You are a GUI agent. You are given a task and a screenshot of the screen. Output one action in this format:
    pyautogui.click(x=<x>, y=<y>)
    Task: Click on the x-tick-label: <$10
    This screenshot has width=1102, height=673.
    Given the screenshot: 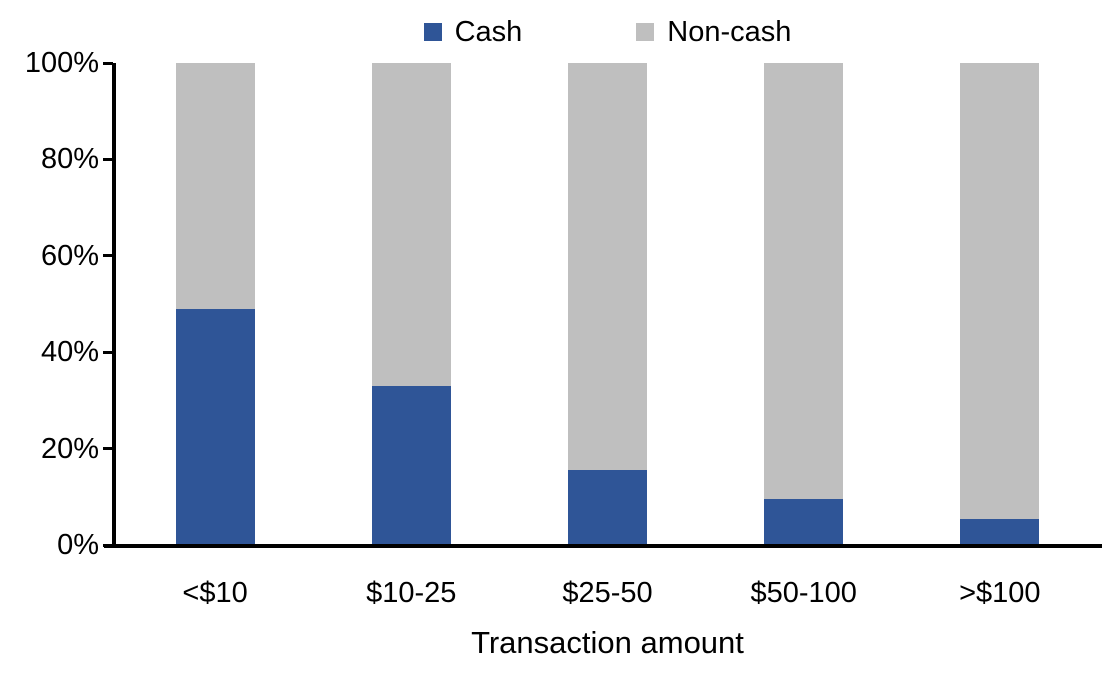 What is the action you would take?
    pyautogui.click(x=215, y=593)
    